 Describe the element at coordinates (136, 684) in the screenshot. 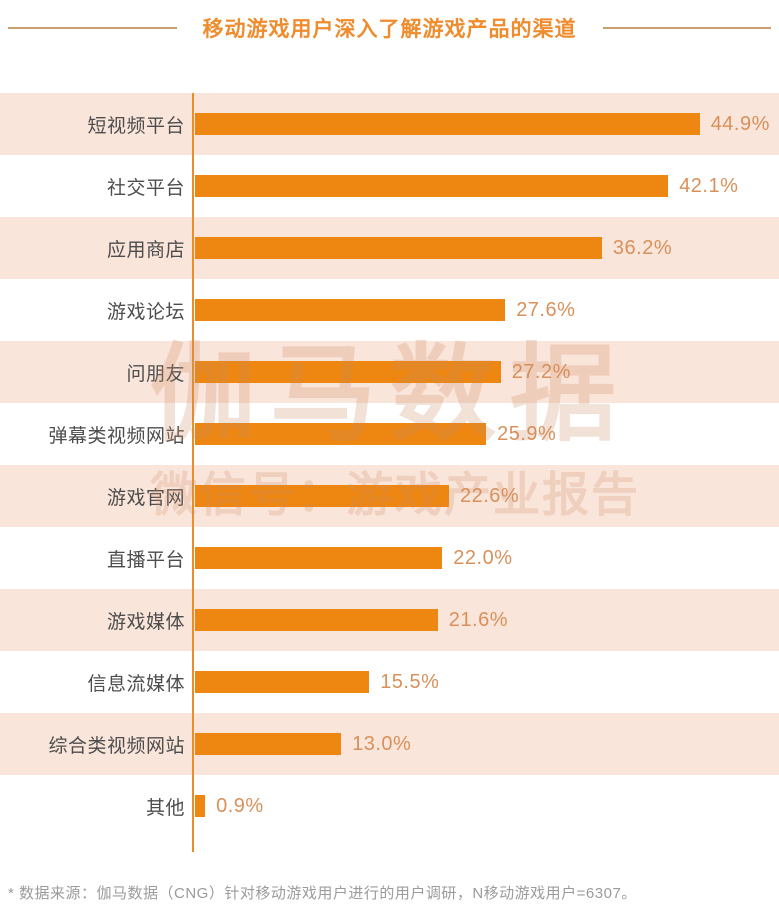

I see `category-label: 信息流媒体` at that location.